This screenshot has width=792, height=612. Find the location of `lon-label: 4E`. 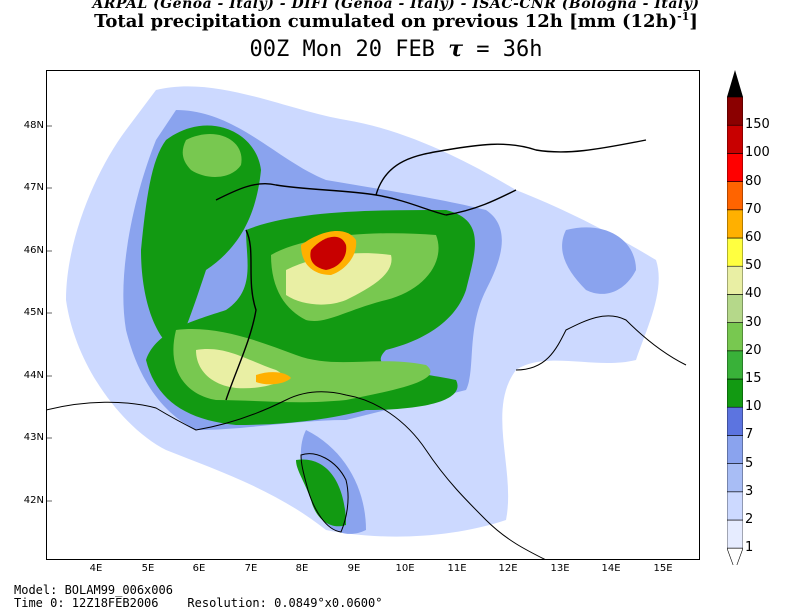

lon-label: 4E is located at coordinates (96, 568).